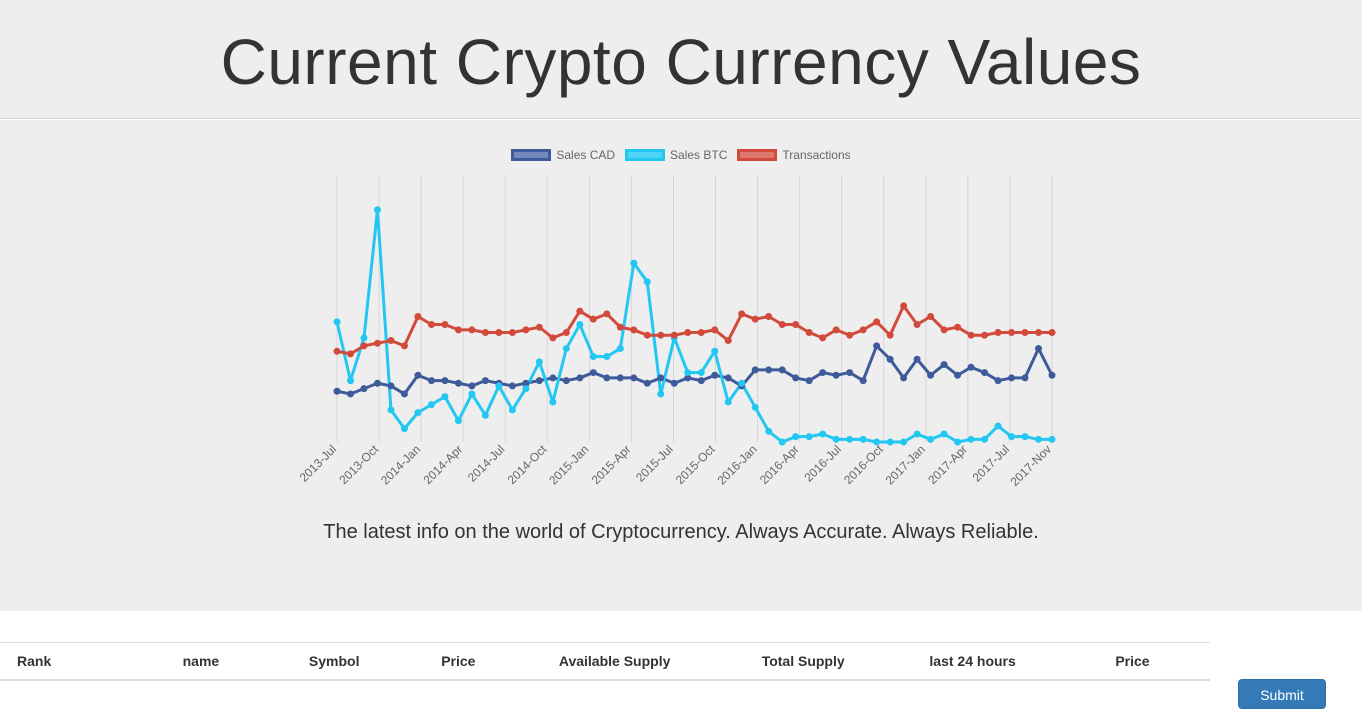  What do you see at coordinates (794, 155) in the screenshot?
I see `legend-item-transactions: Transactions` at bounding box center [794, 155].